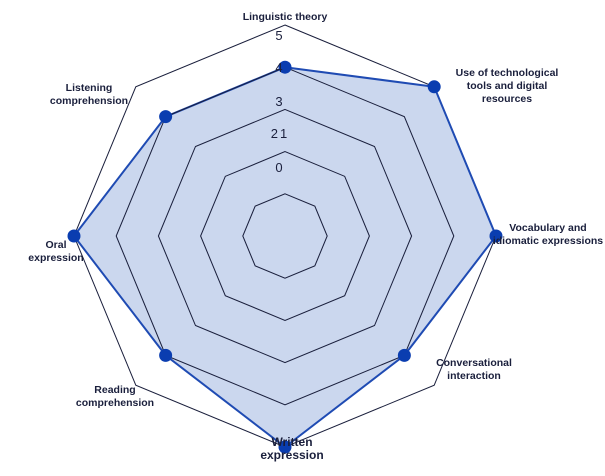  What do you see at coordinates (55, 245) in the screenshot?
I see `axis-label-line: Oral` at bounding box center [55, 245].